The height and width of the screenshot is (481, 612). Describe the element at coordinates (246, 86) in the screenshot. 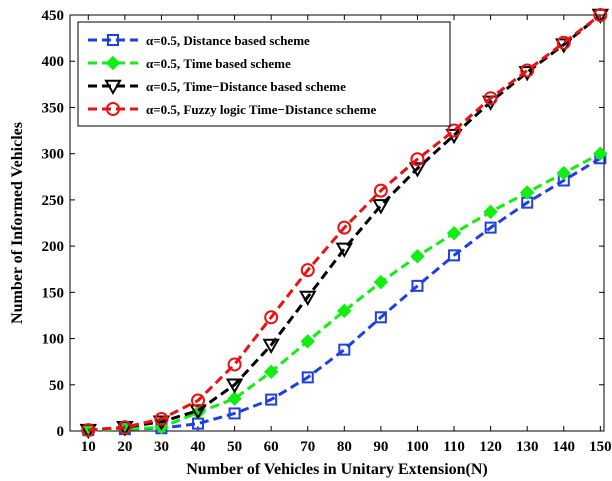

I see `legend-entry: α=0.5, Time−Distance based scheme` at that location.